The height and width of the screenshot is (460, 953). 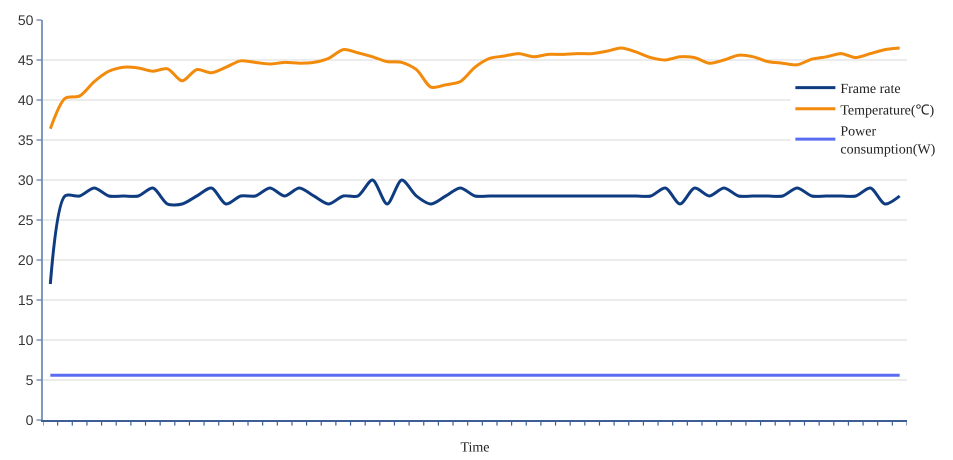 I want to click on y-tick-label: 25, so click(x=26, y=220).